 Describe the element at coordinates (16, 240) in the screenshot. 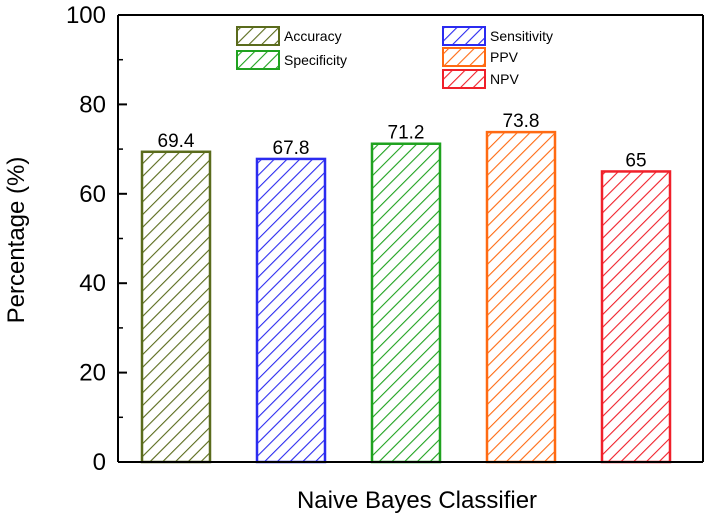

I see `y-axis-title: Percentage (%)` at that location.